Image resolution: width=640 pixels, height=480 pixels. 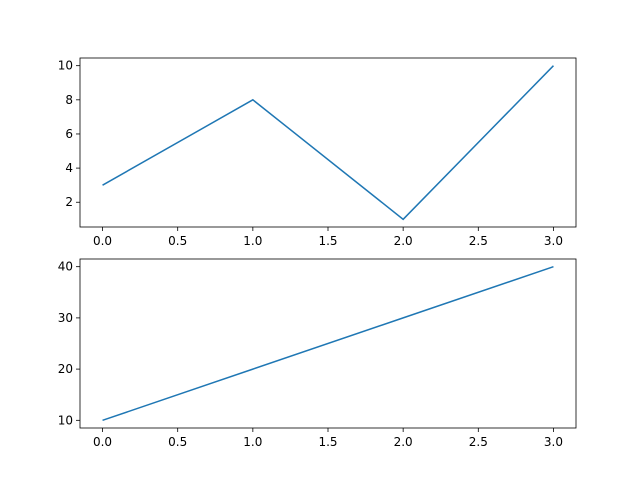 What do you see at coordinates (69, 202) in the screenshot?
I see `y-tick-label: 2` at bounding box center [69, 202].